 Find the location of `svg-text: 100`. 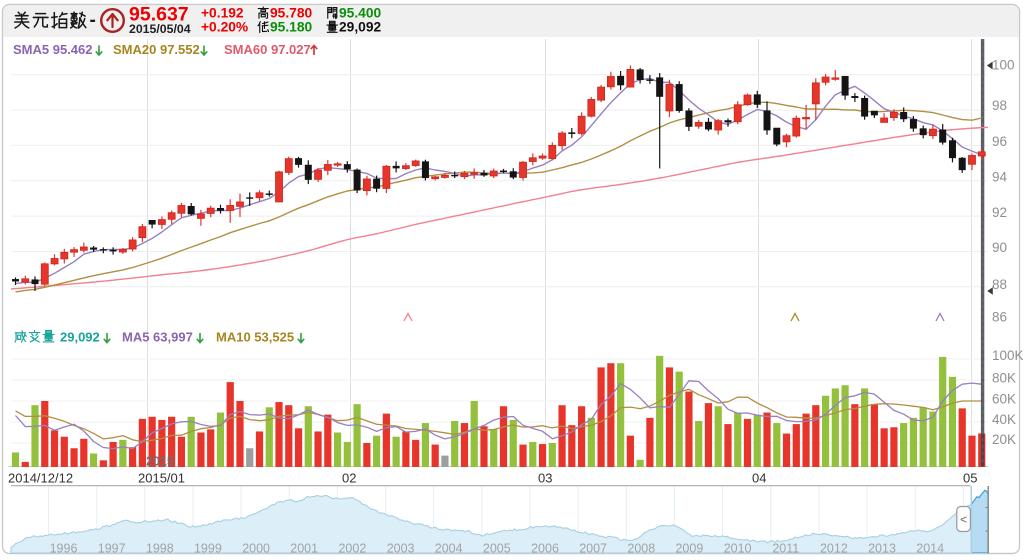

svg-text: 100 is located at coordinates (1003, 65).